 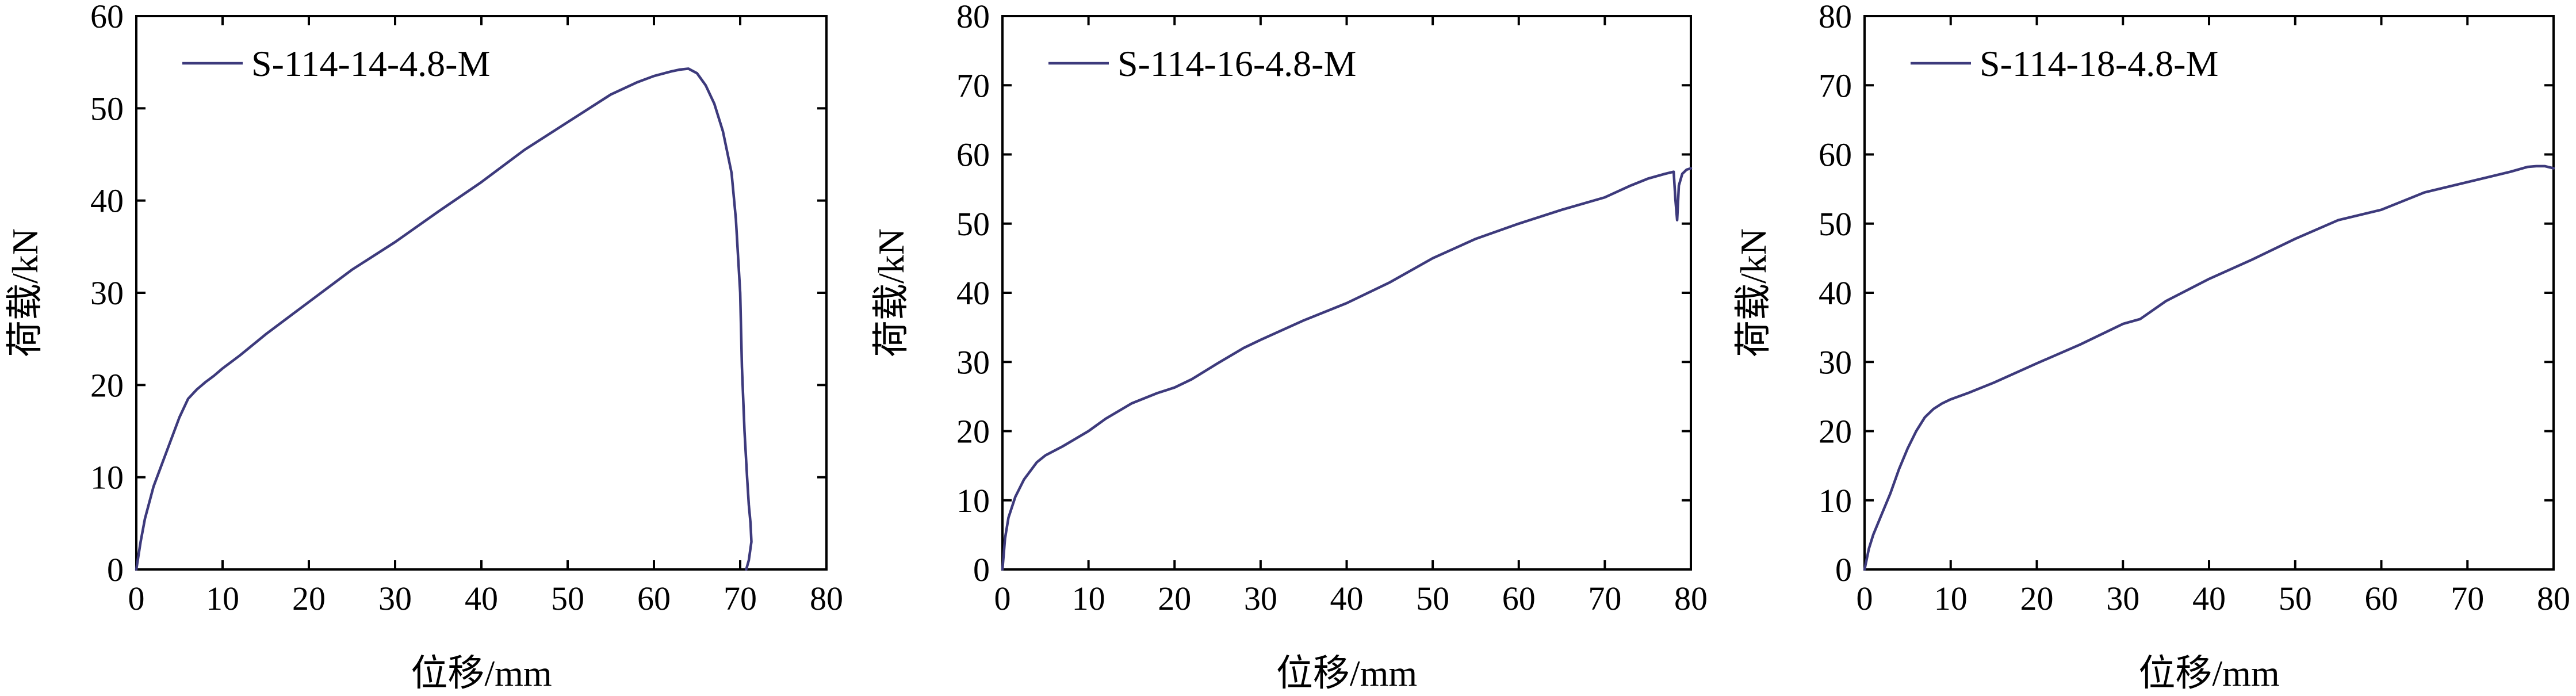 What do you see at coordinates (370, 63) in the screenshot?
I see `legend-label: S-114-14-4.8-M` at bounding box center [370, 63].